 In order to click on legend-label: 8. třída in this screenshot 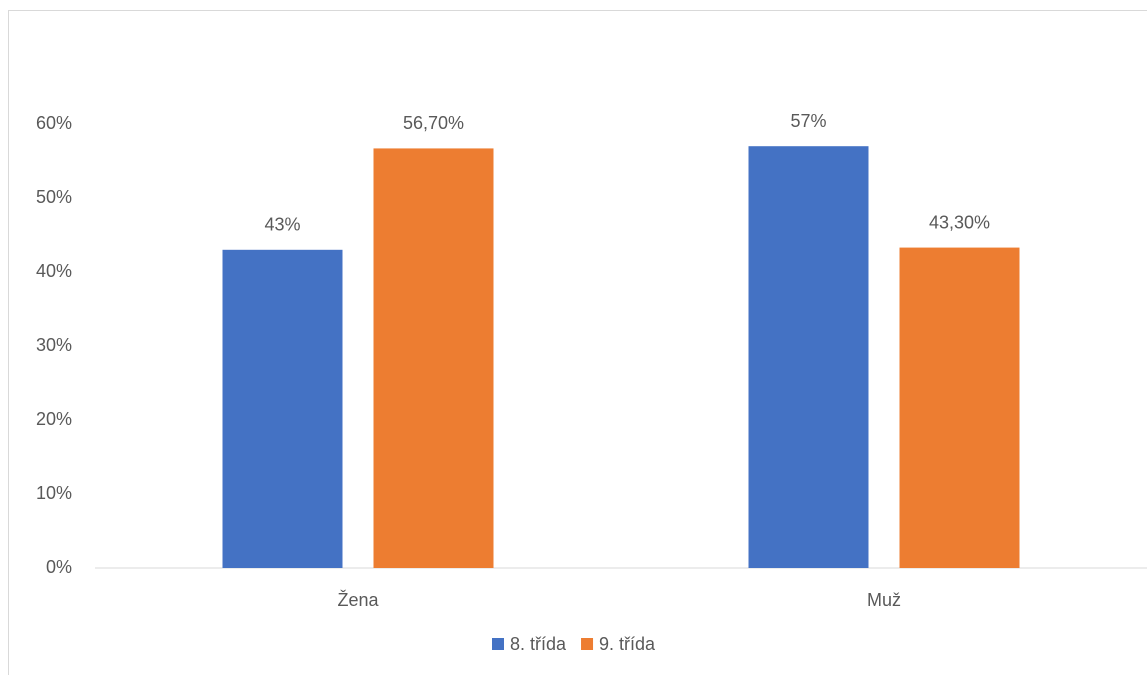, I will do `click(538, 644)`.